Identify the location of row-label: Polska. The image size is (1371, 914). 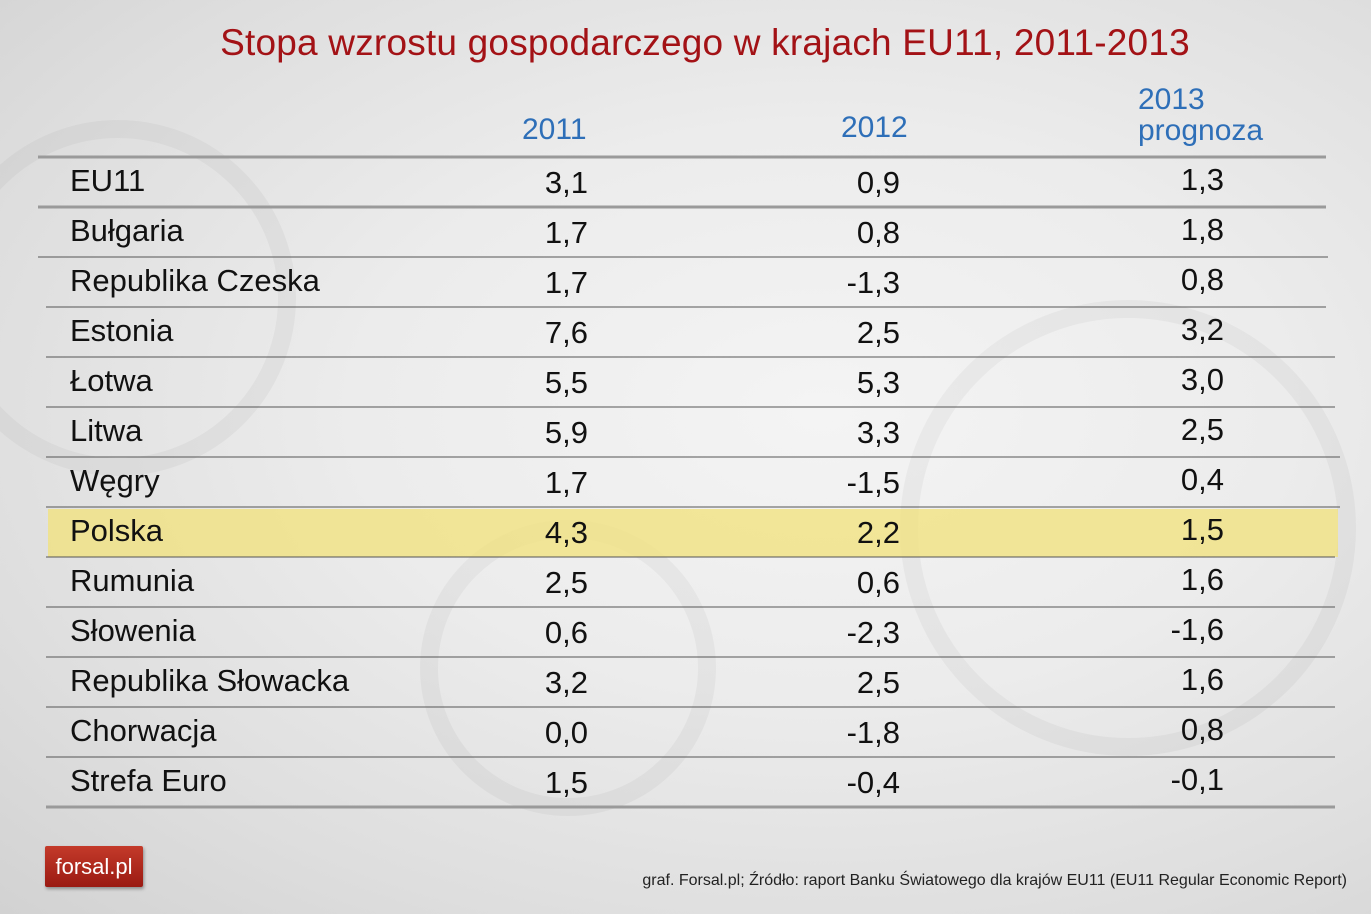
(117, 530).